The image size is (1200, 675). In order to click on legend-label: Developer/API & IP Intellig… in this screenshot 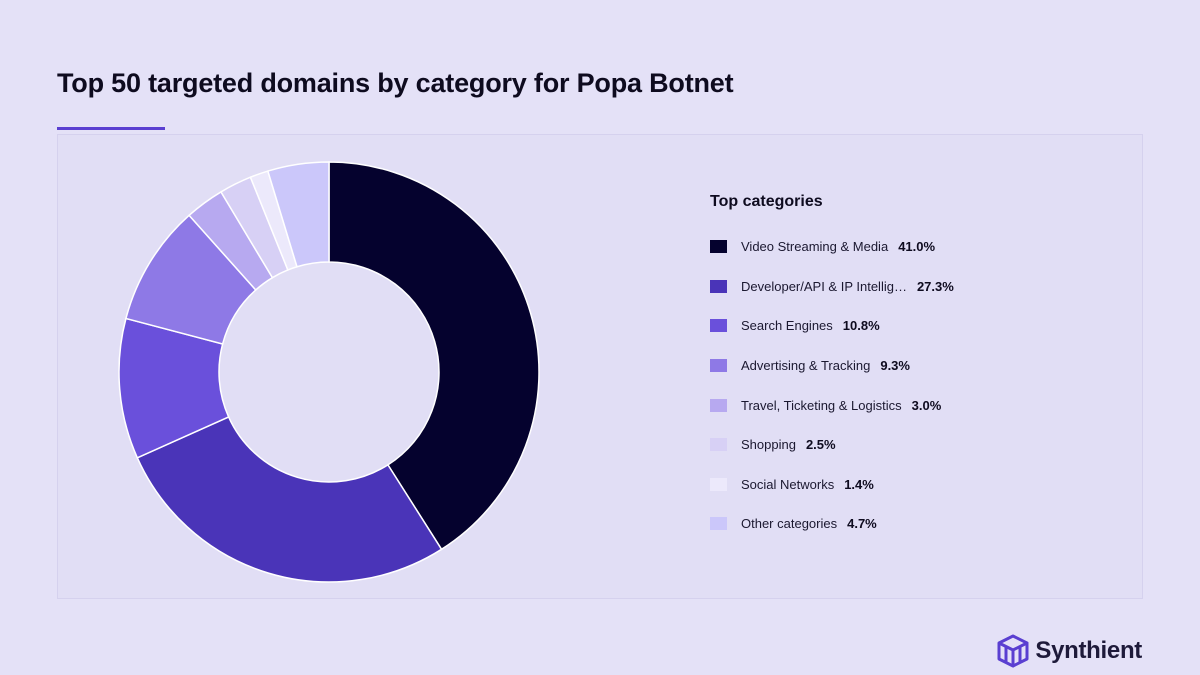, I will do `click(824, 286)`.